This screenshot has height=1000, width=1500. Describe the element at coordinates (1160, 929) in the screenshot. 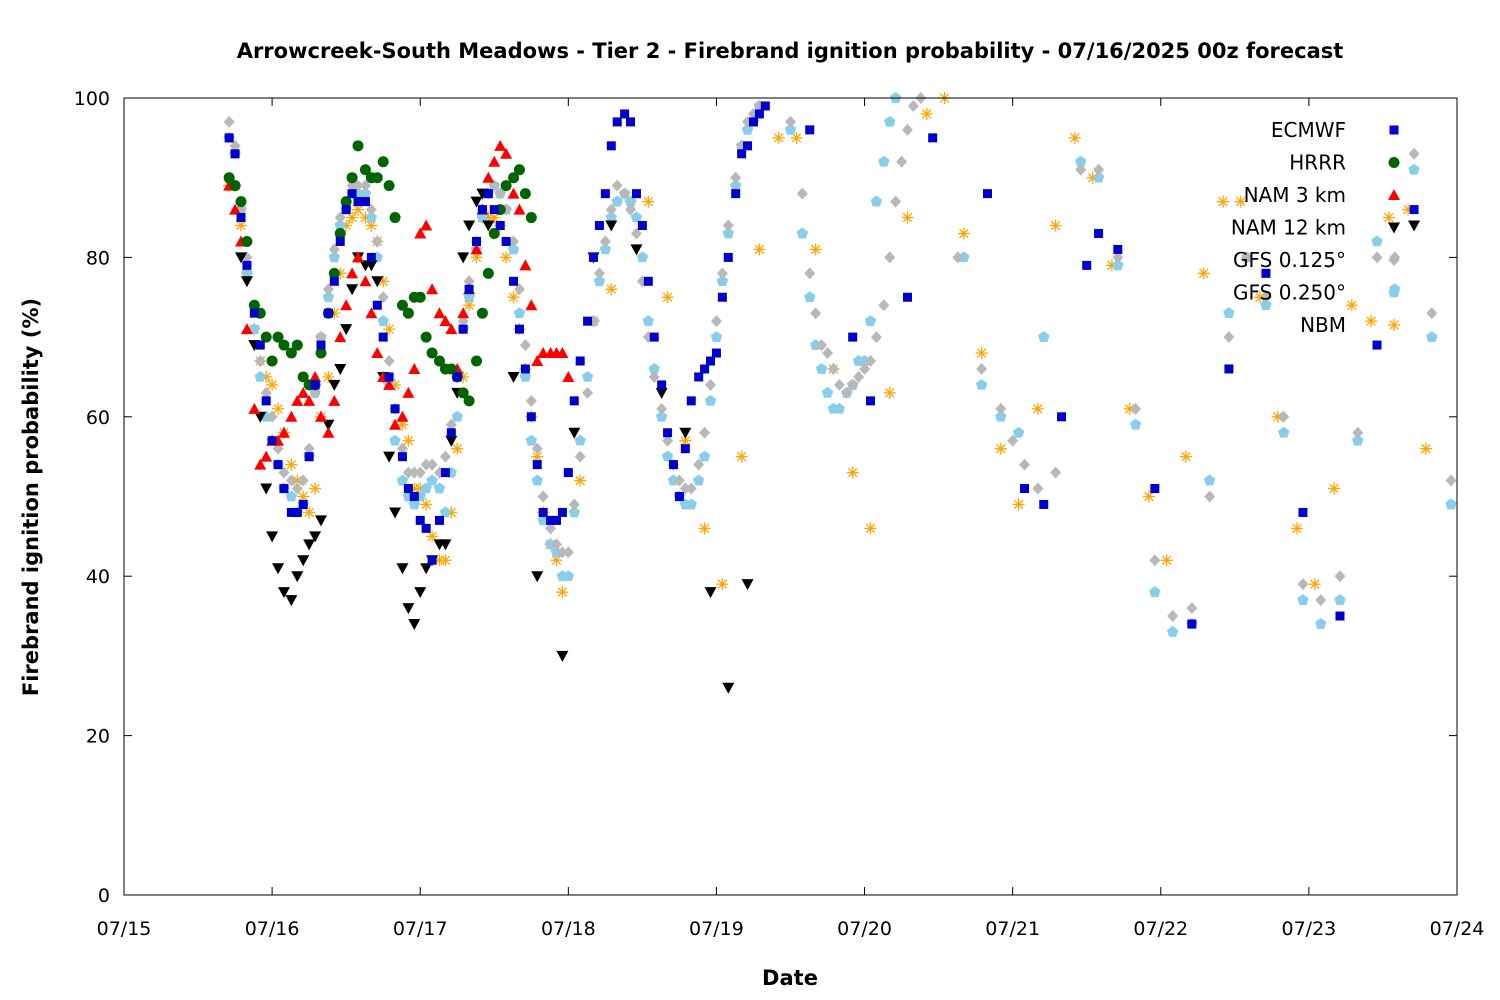

I see `x-tick-label: 07/22` at that location.